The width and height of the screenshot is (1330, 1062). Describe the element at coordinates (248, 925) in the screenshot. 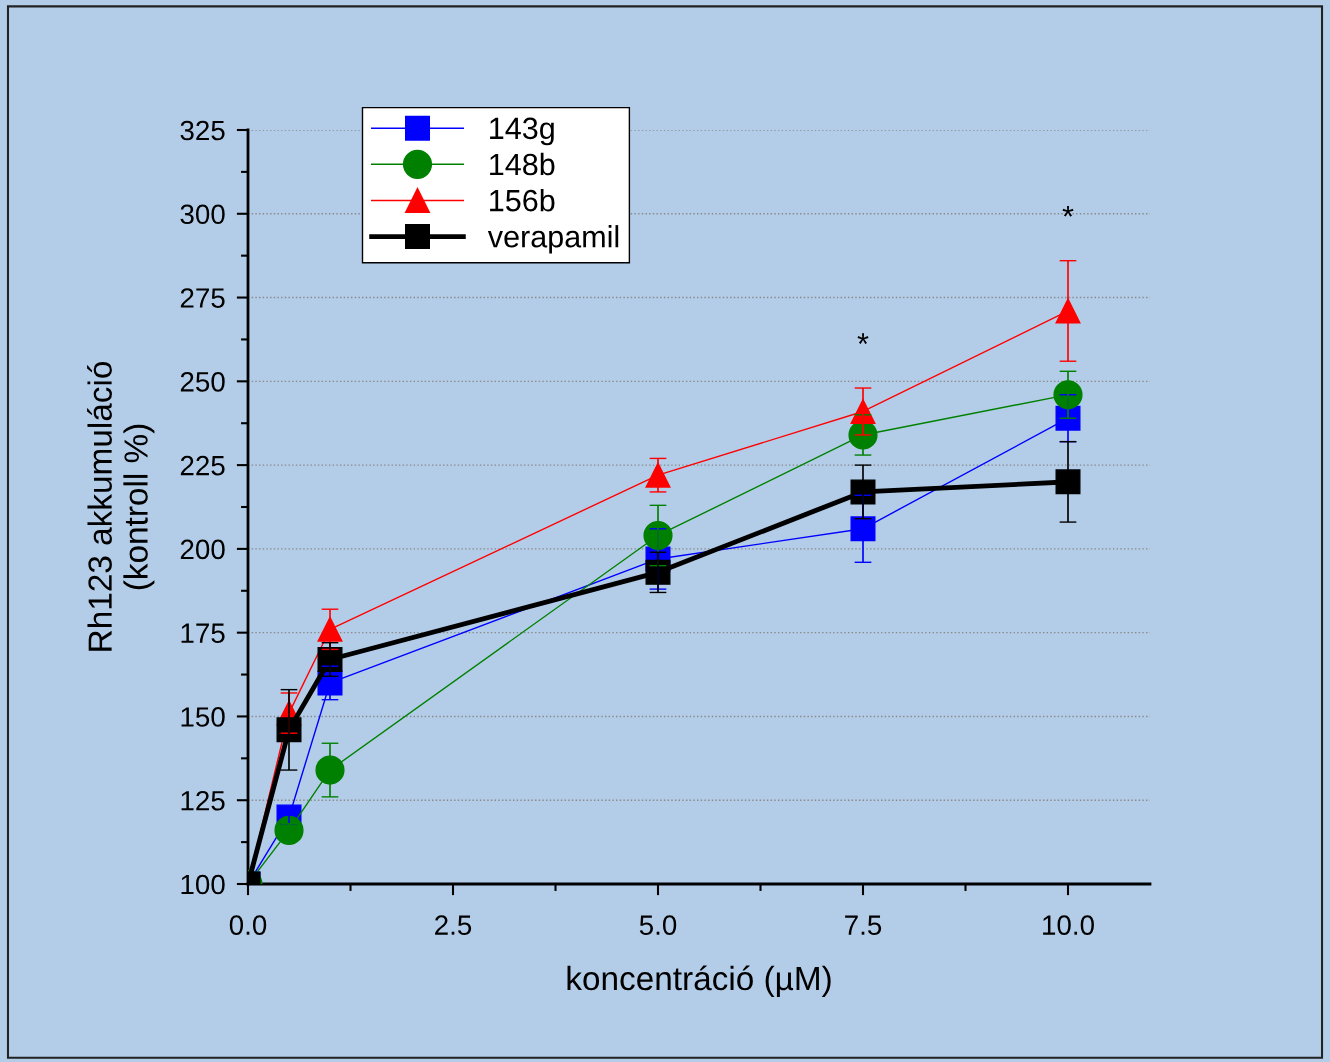

I see `x-tick-label: 0.0` at that location.